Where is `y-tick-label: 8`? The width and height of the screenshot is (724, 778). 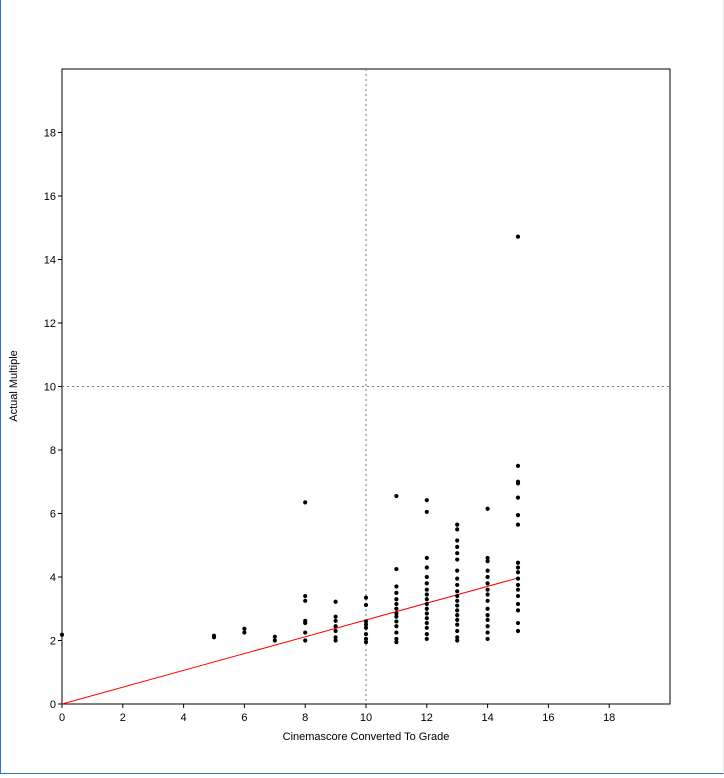
y-tick-label: 8 is located at coordinates (53, 451).